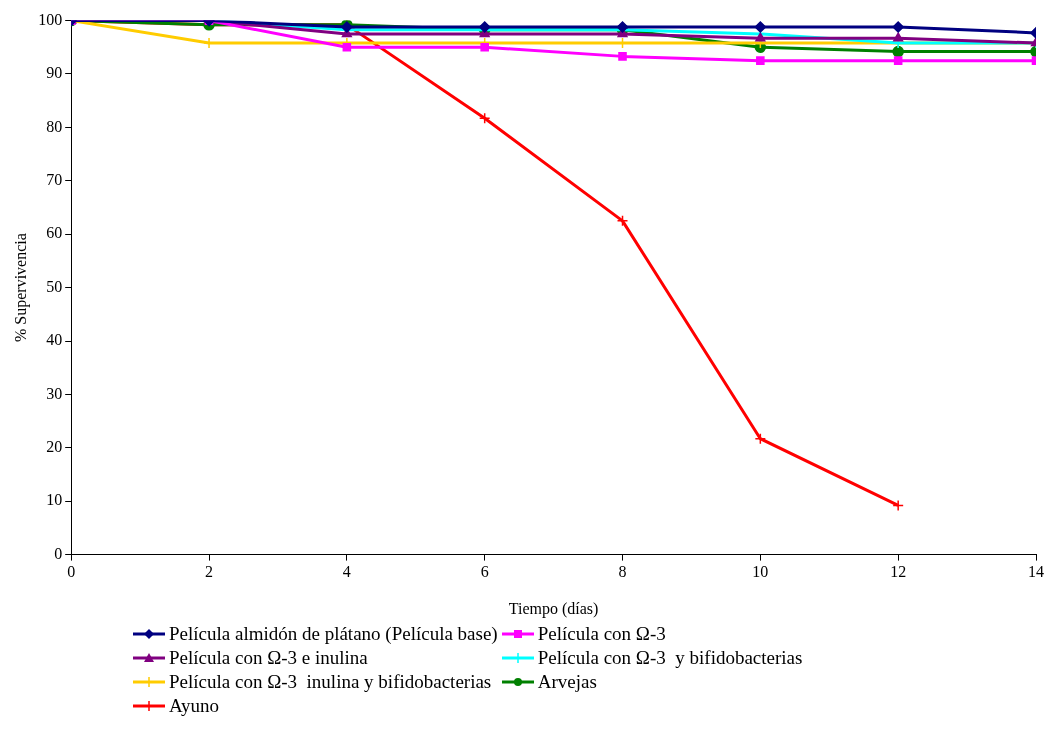 The height and width of the screenshot is (731, 1056). Describe the element at coordinates (54, 233) in the screenshot. I see `y-tick-label: 60` at that location.